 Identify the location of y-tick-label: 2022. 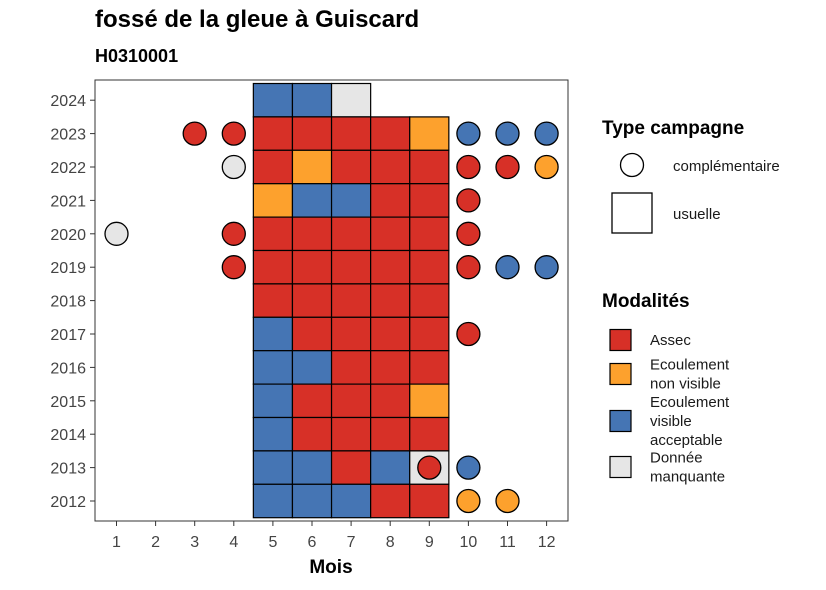
(68, 168).